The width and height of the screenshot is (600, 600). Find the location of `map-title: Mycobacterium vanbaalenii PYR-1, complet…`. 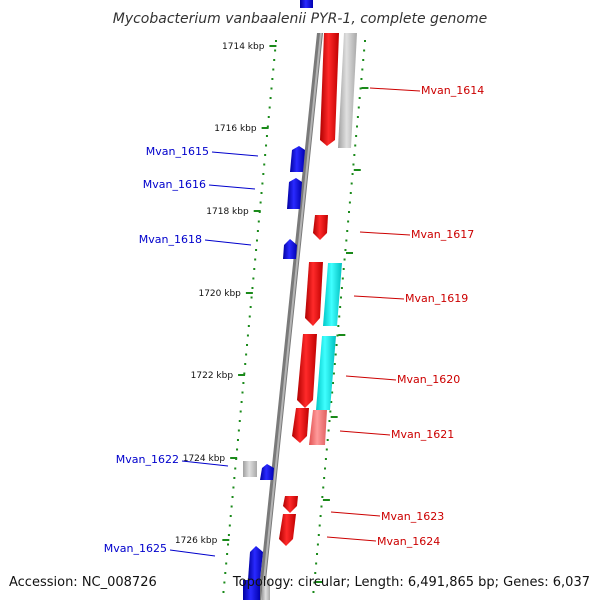

map-title: Mycobacterium vanbaalenii PYR-1, complet… is located at coordinates (300, 19).